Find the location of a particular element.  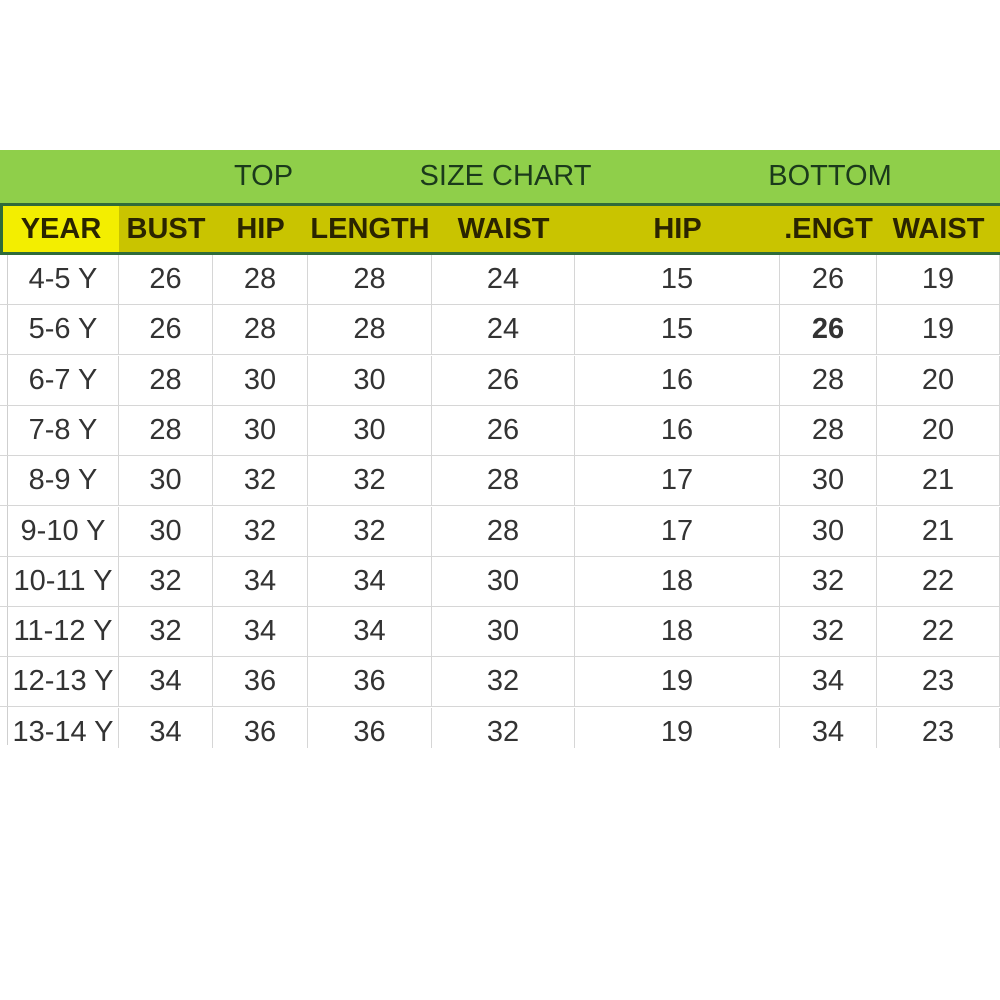

table-row: 7-8 Y 28 30 30 26 16 28 20 is located at coordinates (500, 430).